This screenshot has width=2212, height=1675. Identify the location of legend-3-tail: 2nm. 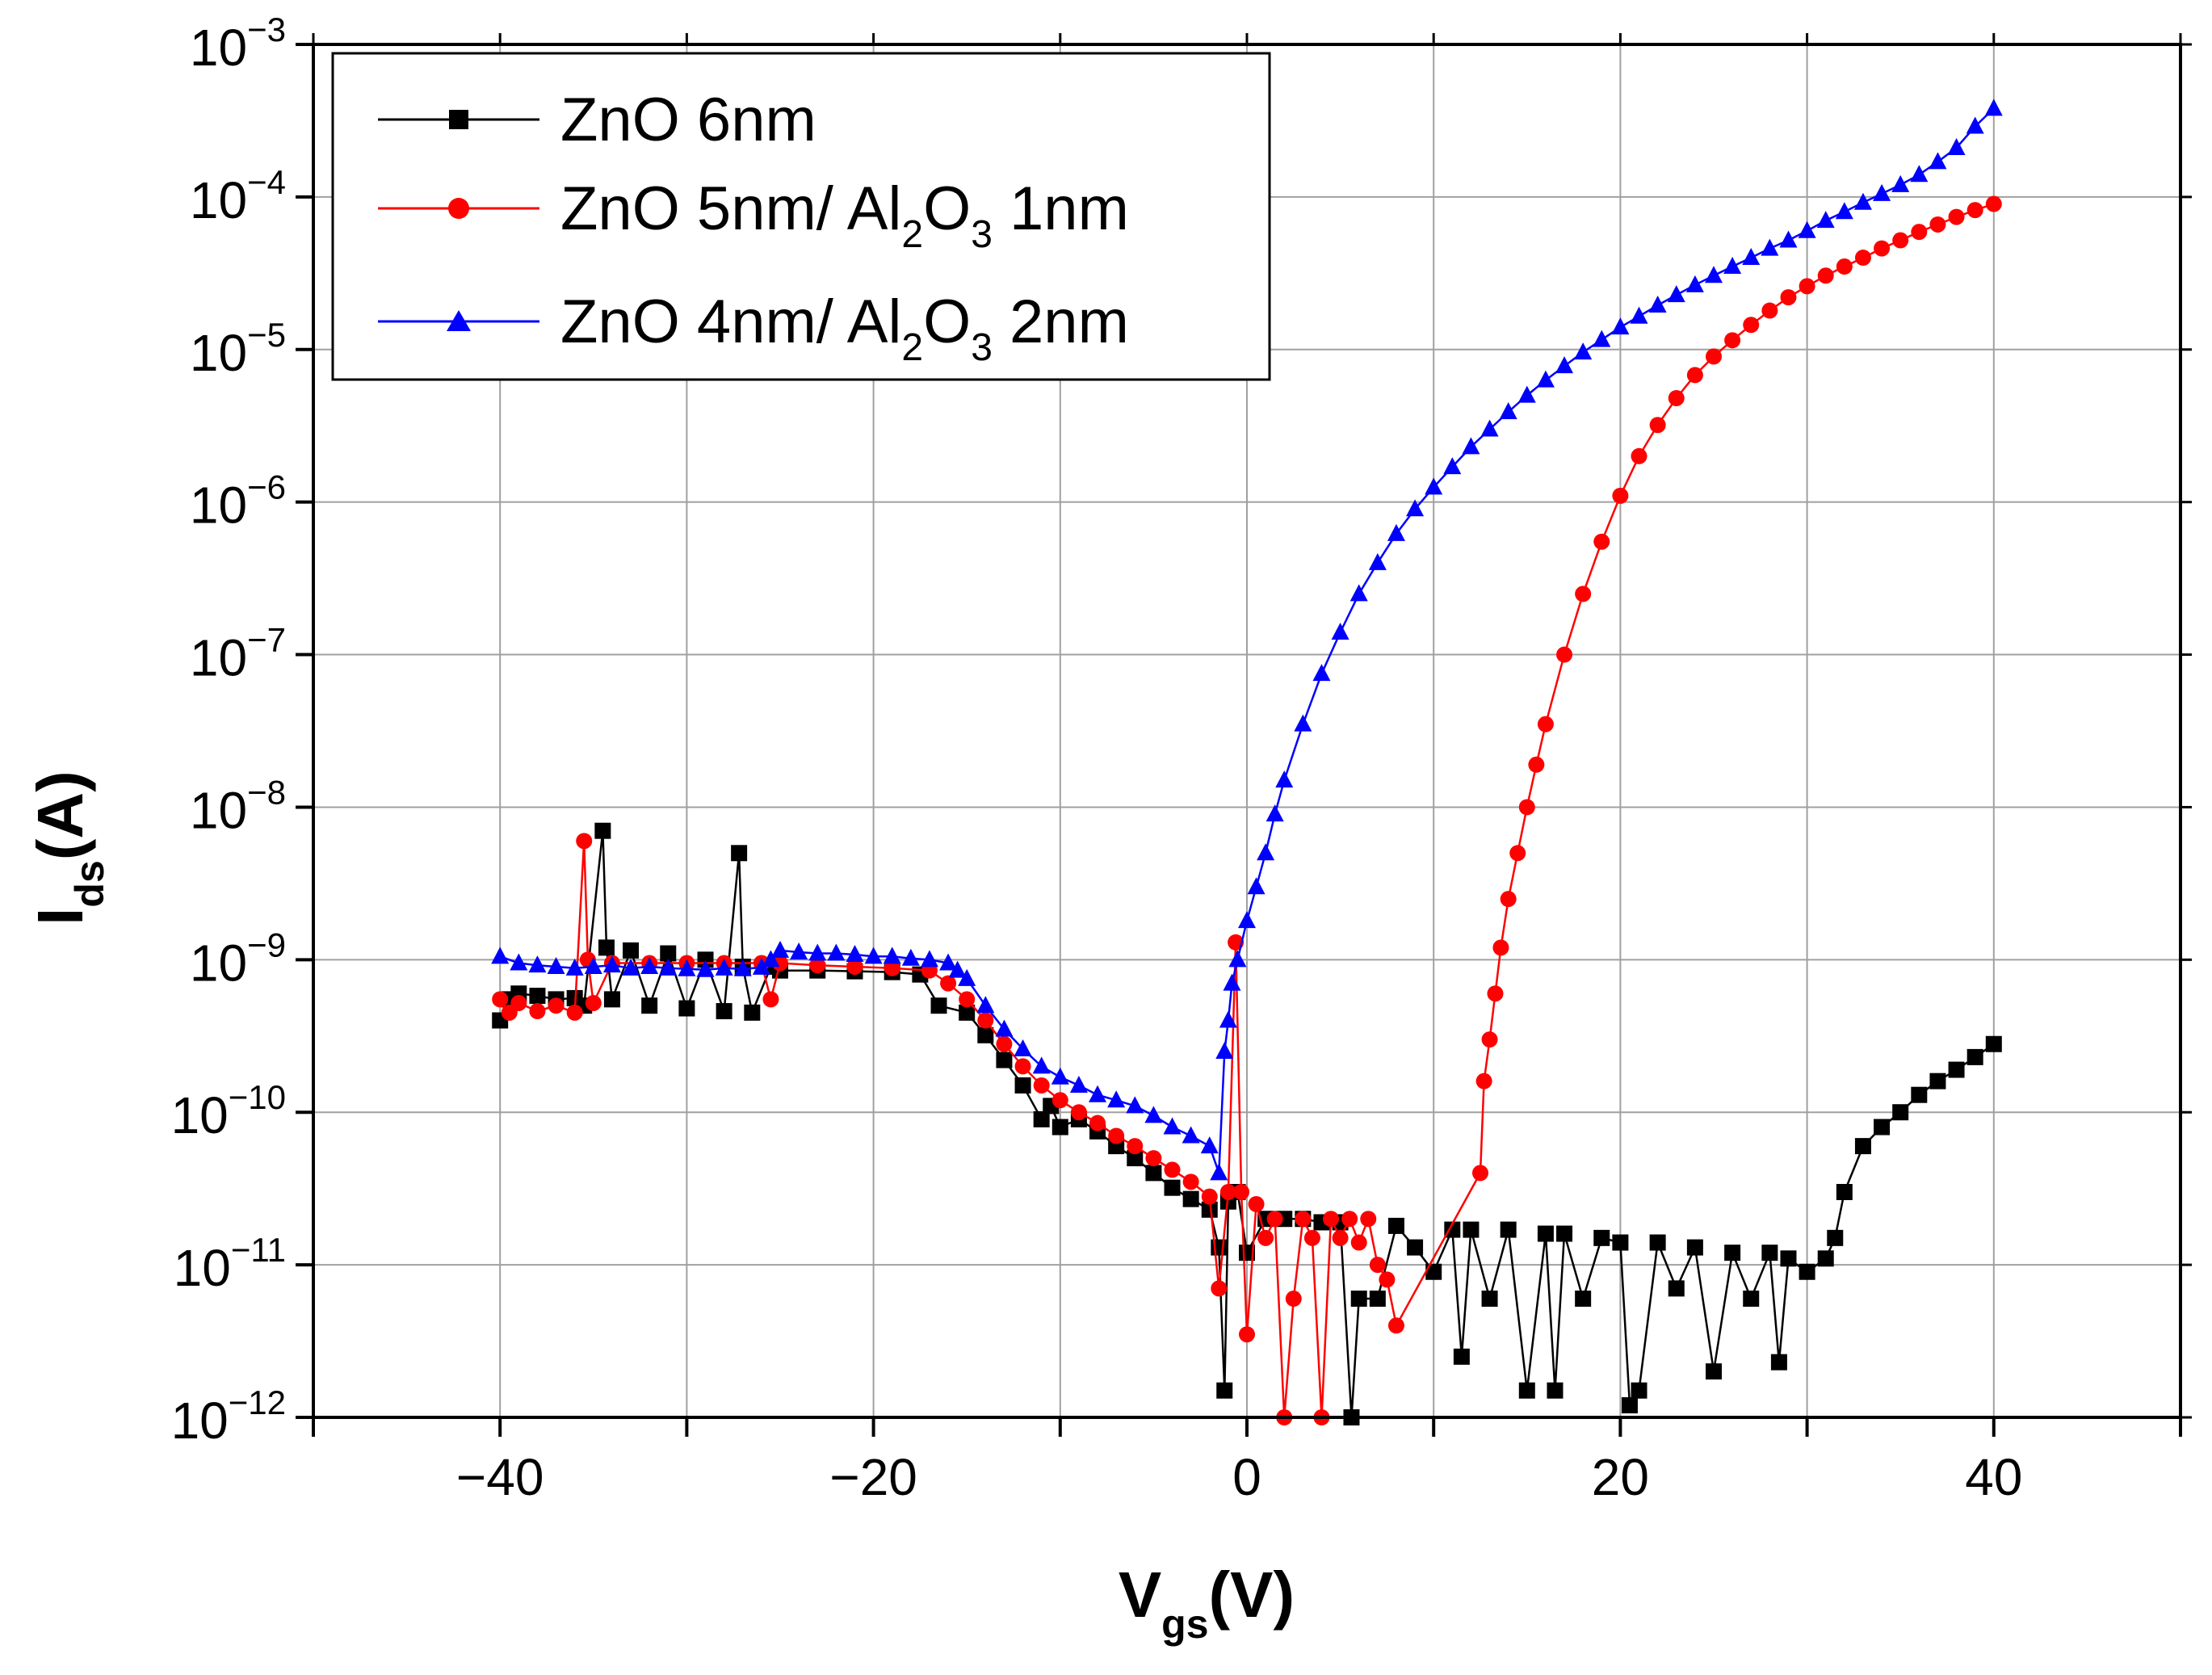
(1061, 322).